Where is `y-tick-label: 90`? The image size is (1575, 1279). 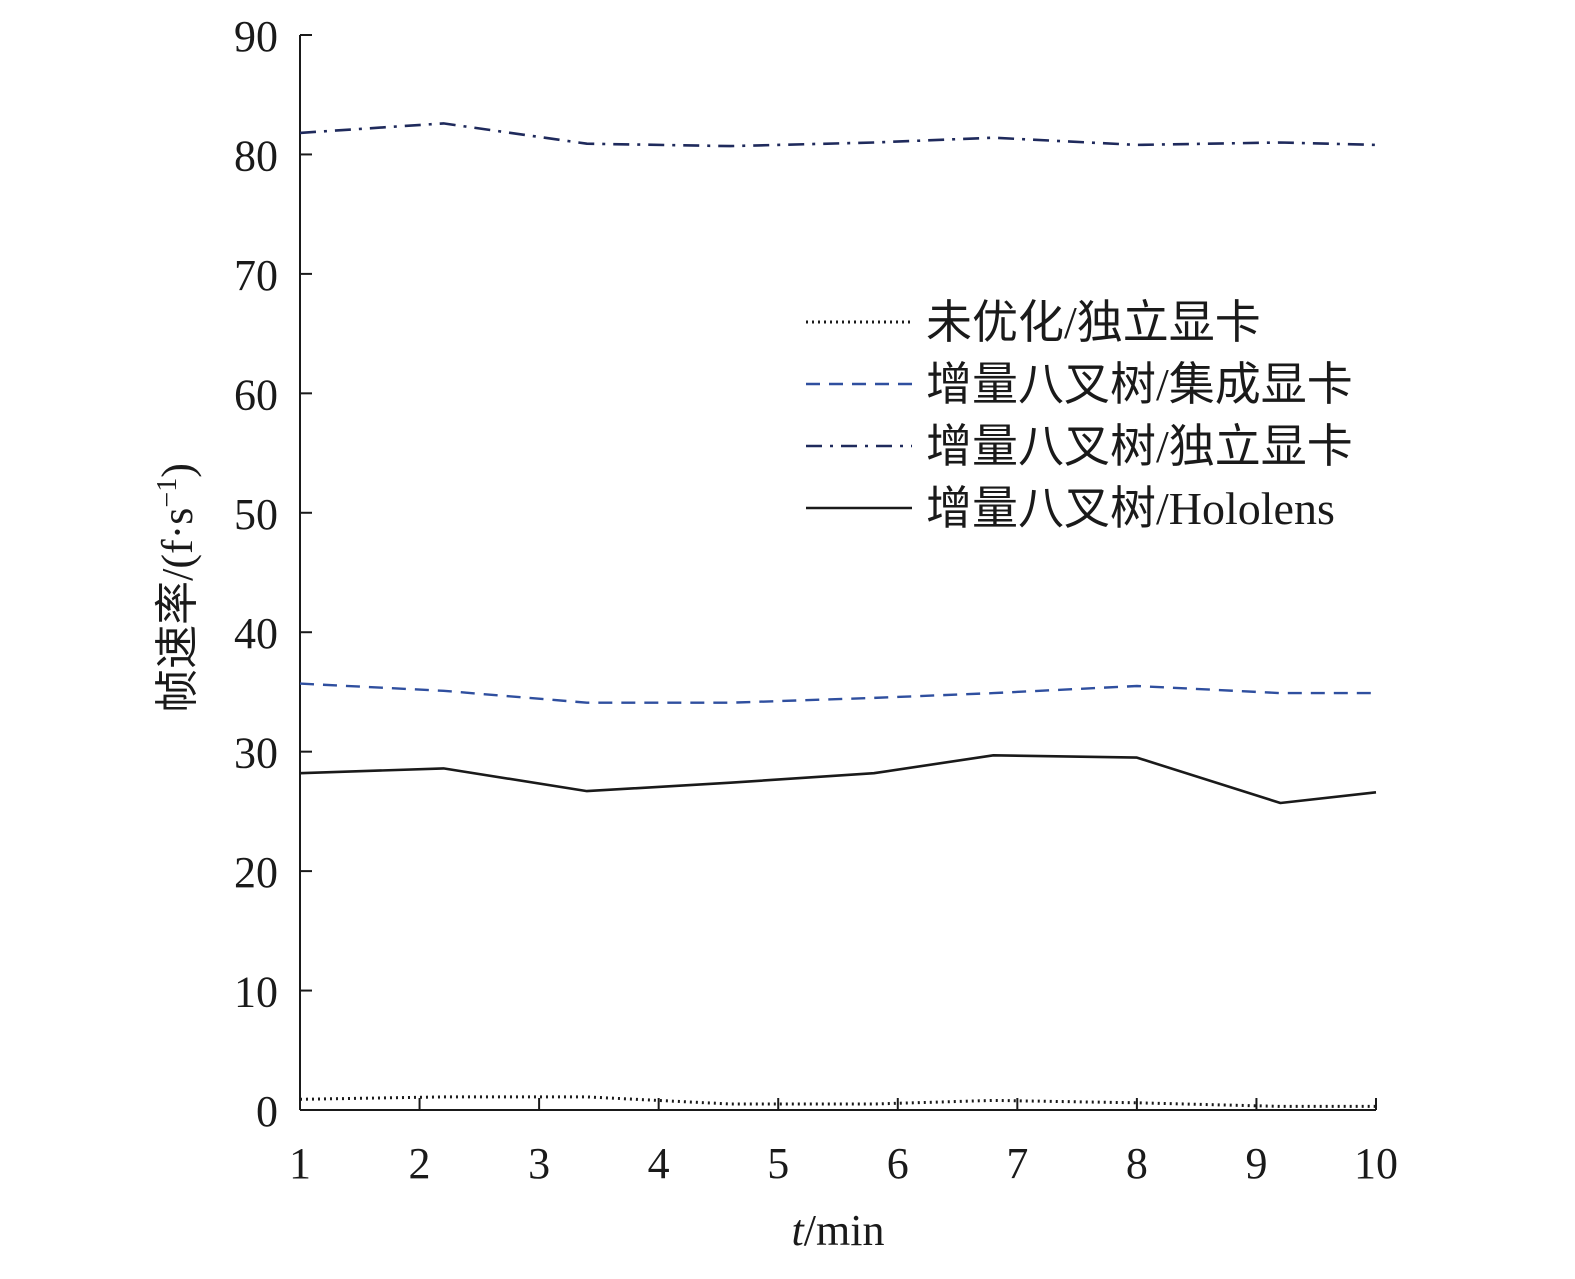
y-tick-label: 90 is located at coordinates (256, 36).